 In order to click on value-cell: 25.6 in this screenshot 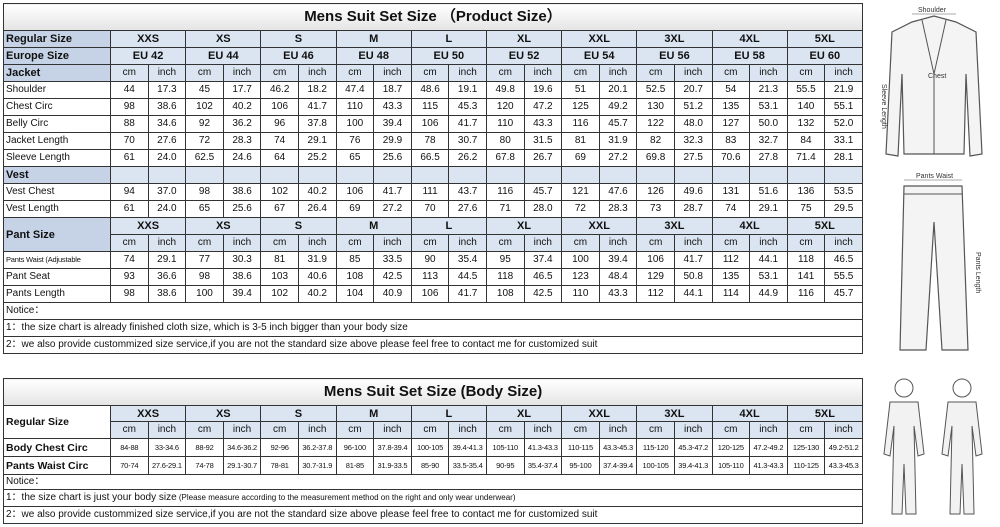, I will do `click(242, 209)`.